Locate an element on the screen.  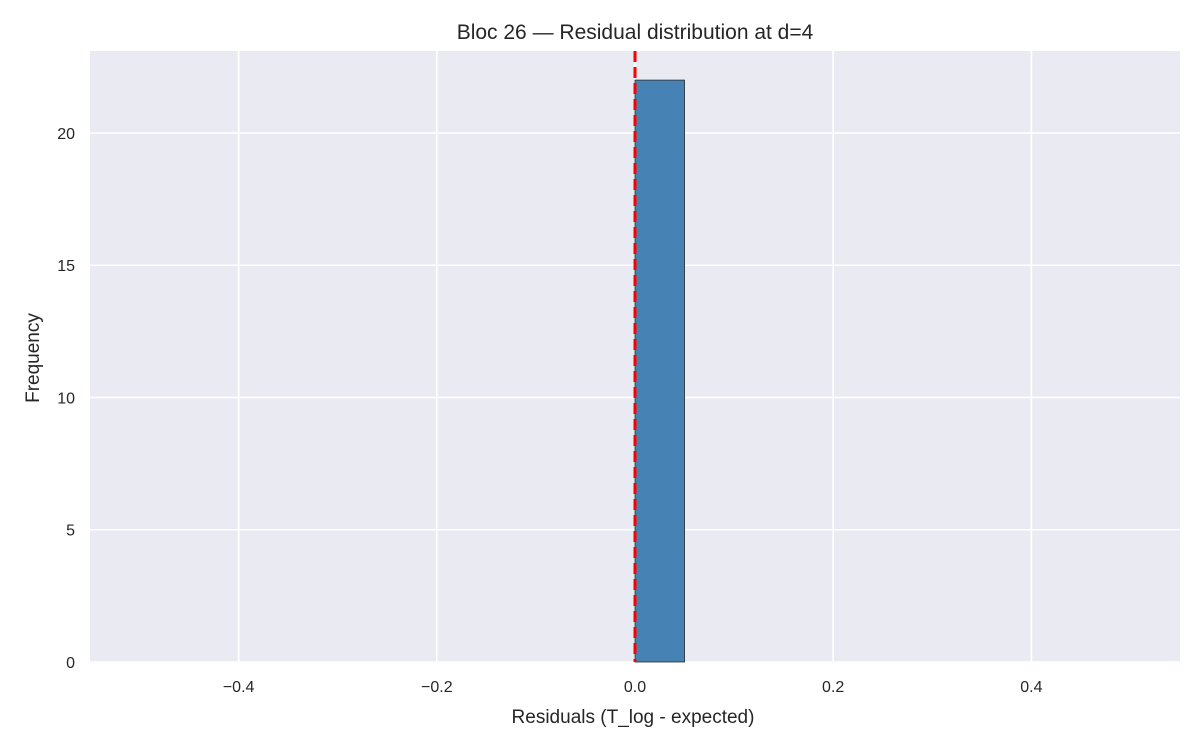
x-tick-label: 0.4 is located at coordinates (1031, 687).